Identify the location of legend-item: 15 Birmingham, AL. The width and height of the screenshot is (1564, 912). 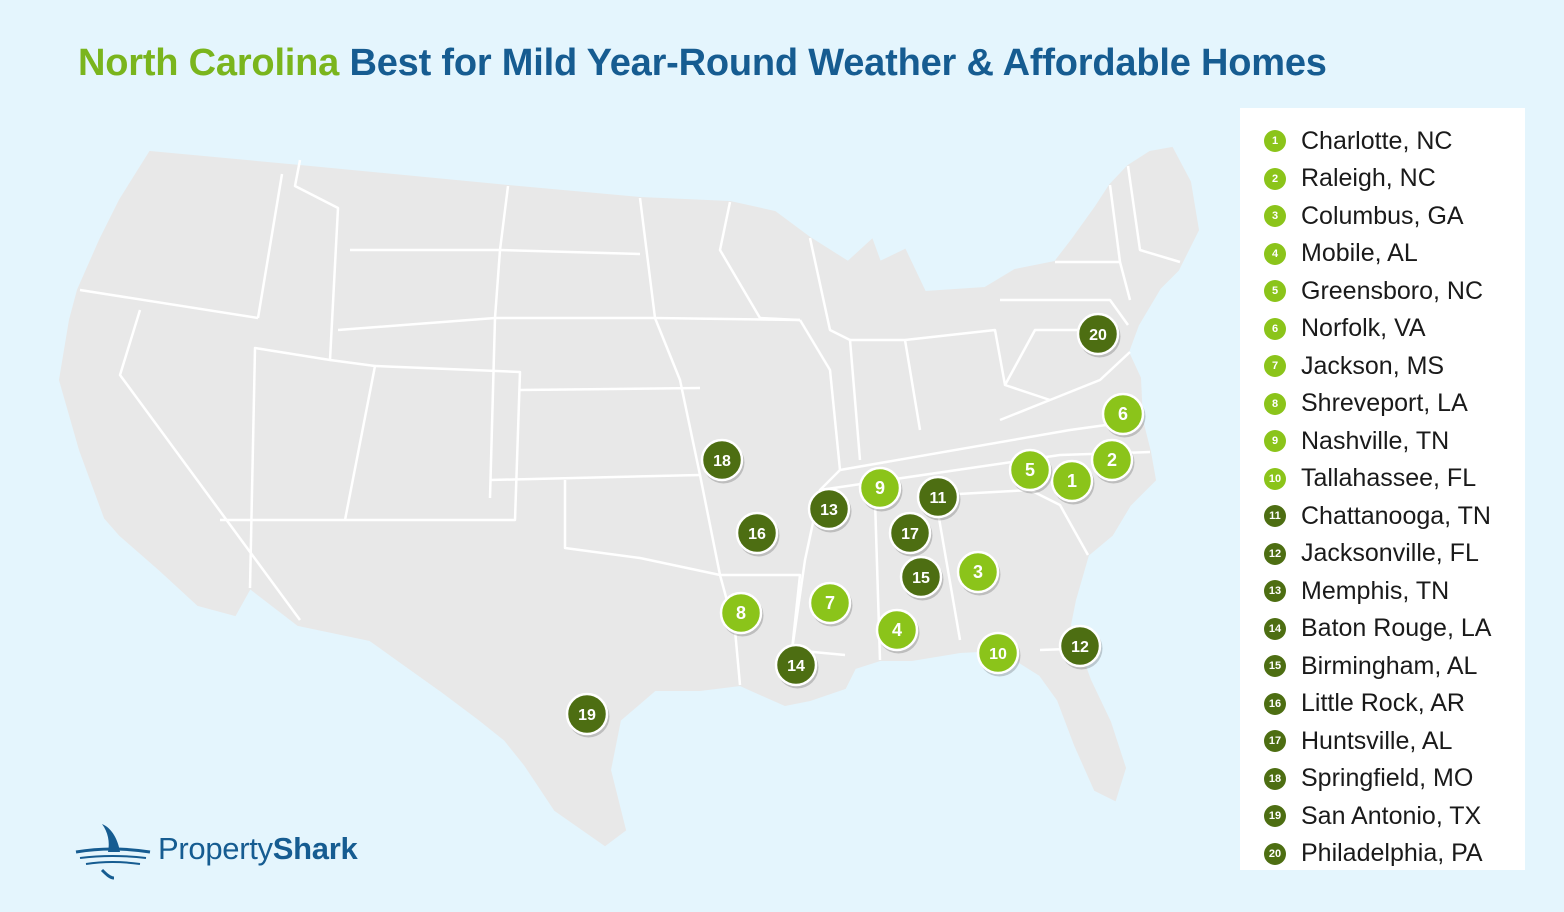
(1370, 666).